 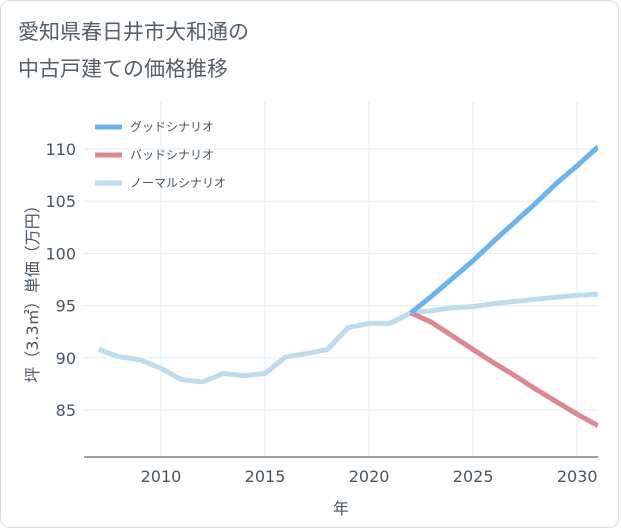 What do you see at coordinates (133, 51) in the screenshot?
I see `chart-title: 愛知県春日井市大和通の 中古戸建ての価格推移` at bounding box center [133, 51].